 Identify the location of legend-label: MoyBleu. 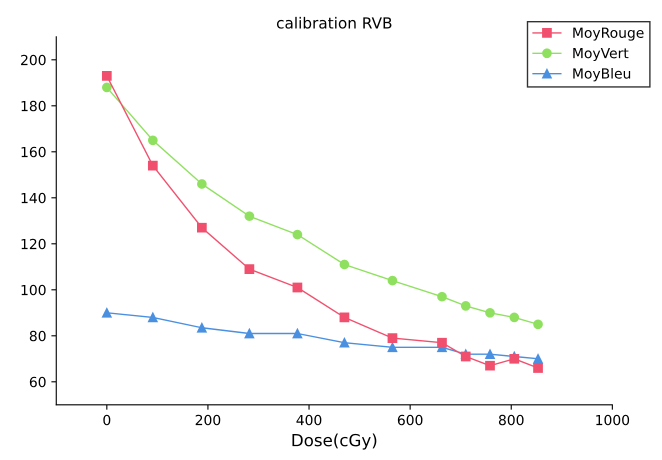
(601, 75).